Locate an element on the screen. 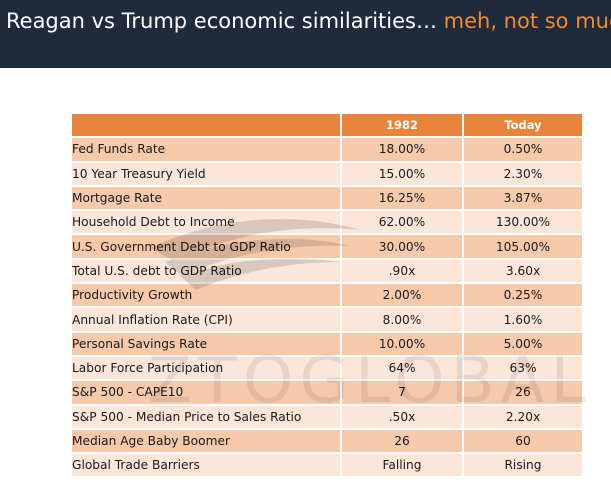 This screenshot has height=480, width=611. header-cell-today: Today is located at coordinates (523, 125).